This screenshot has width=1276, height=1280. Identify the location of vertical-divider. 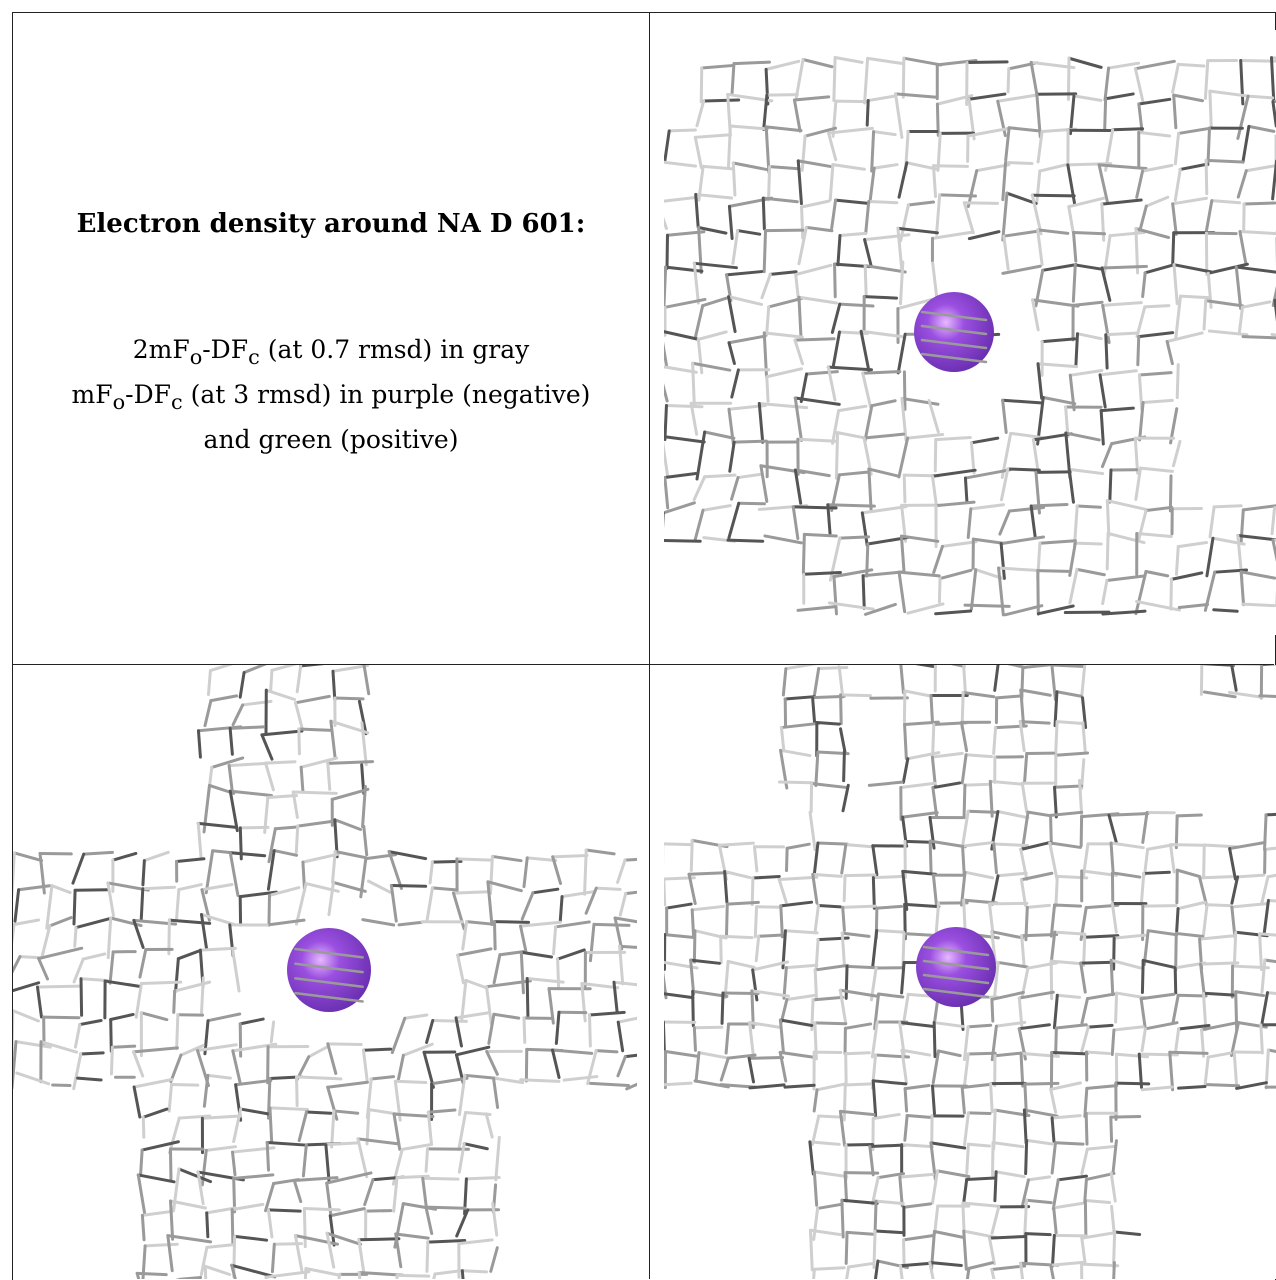
(649, 645).